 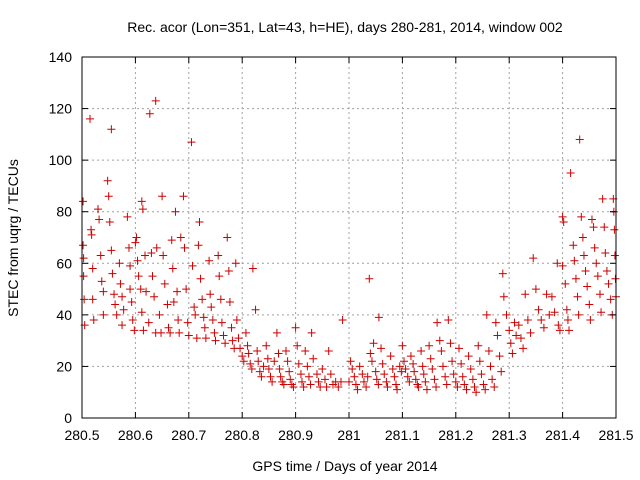 What do you see at coordinates (61, 160) in the screenshot?
I see `y-tick-label: 100` at bounding box center [61, 160].